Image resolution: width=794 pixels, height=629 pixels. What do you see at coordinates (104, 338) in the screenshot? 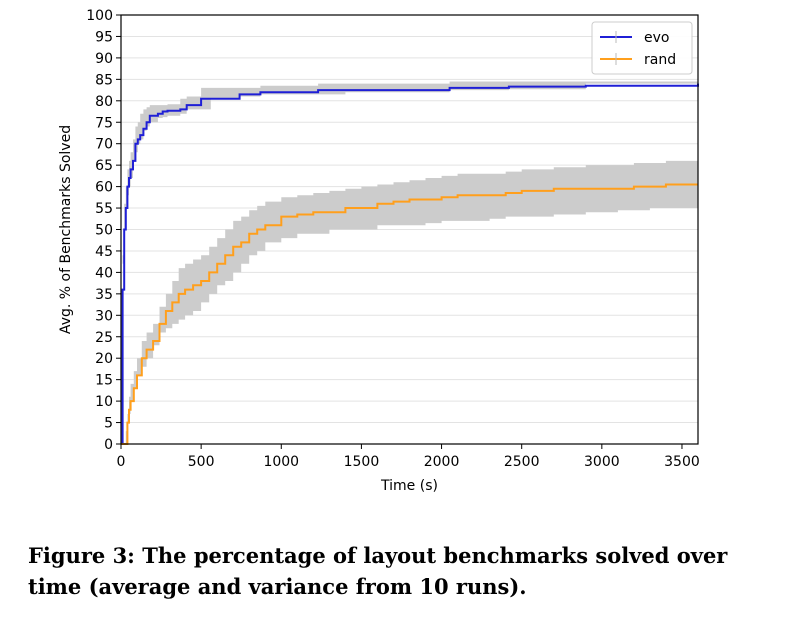
I see `y-tick-label: 25` at bounding box center [104, 338].